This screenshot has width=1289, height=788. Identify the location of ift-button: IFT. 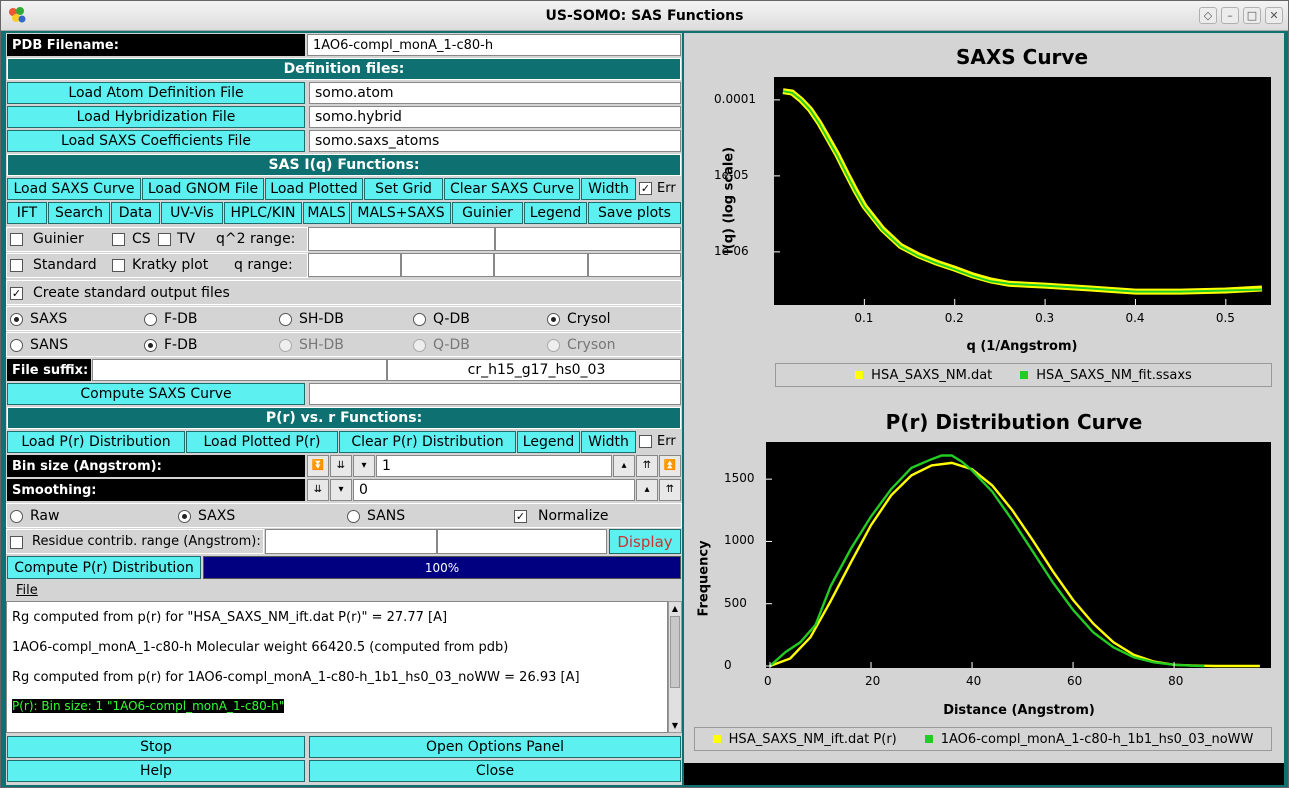
(27, 213).